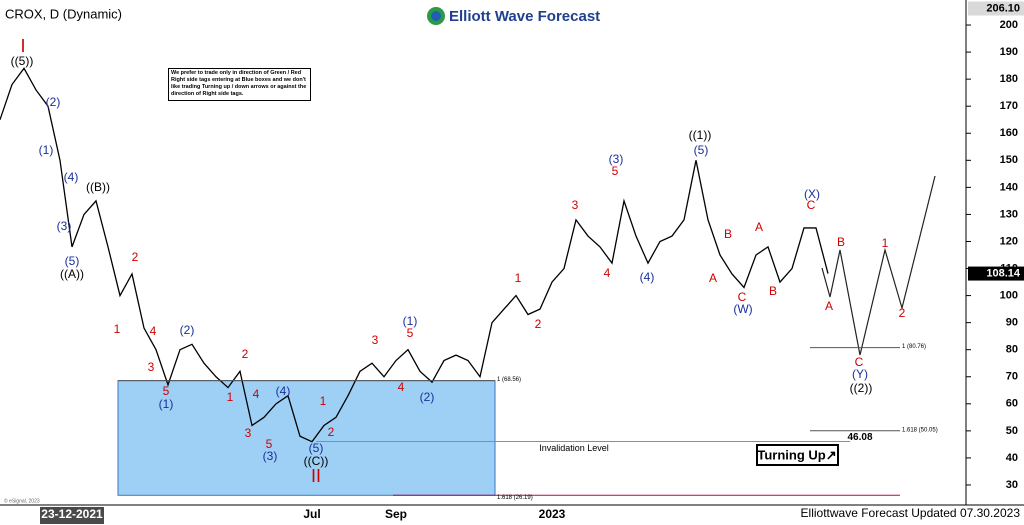 The width and height of the screenshot is (1024, 525). Describe the element at coordinates (1009, 214) in the screenshot. I see `y-tick-label: 130` at that location.